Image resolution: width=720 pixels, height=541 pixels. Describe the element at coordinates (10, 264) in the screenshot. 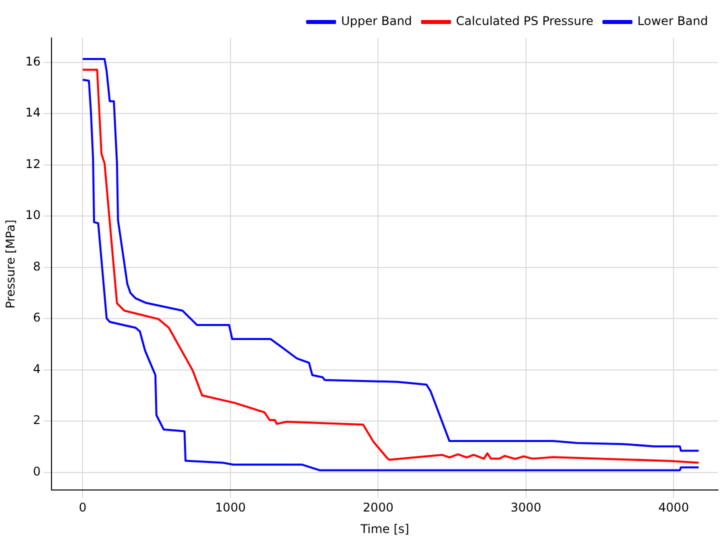

I see `y-axis-title: Pressure [MPa]` at that location.